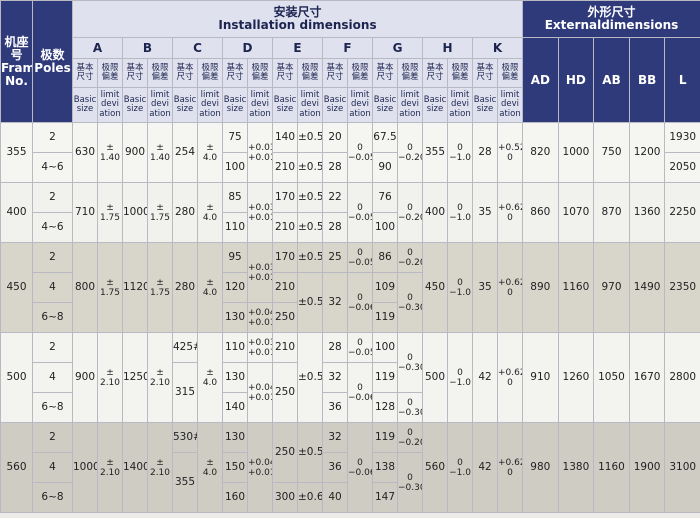 The width and height of the screenshot is (700, 518). Describe the element at coordinates (235, 197) in the screenshot. I see `cell: 85` at that location.